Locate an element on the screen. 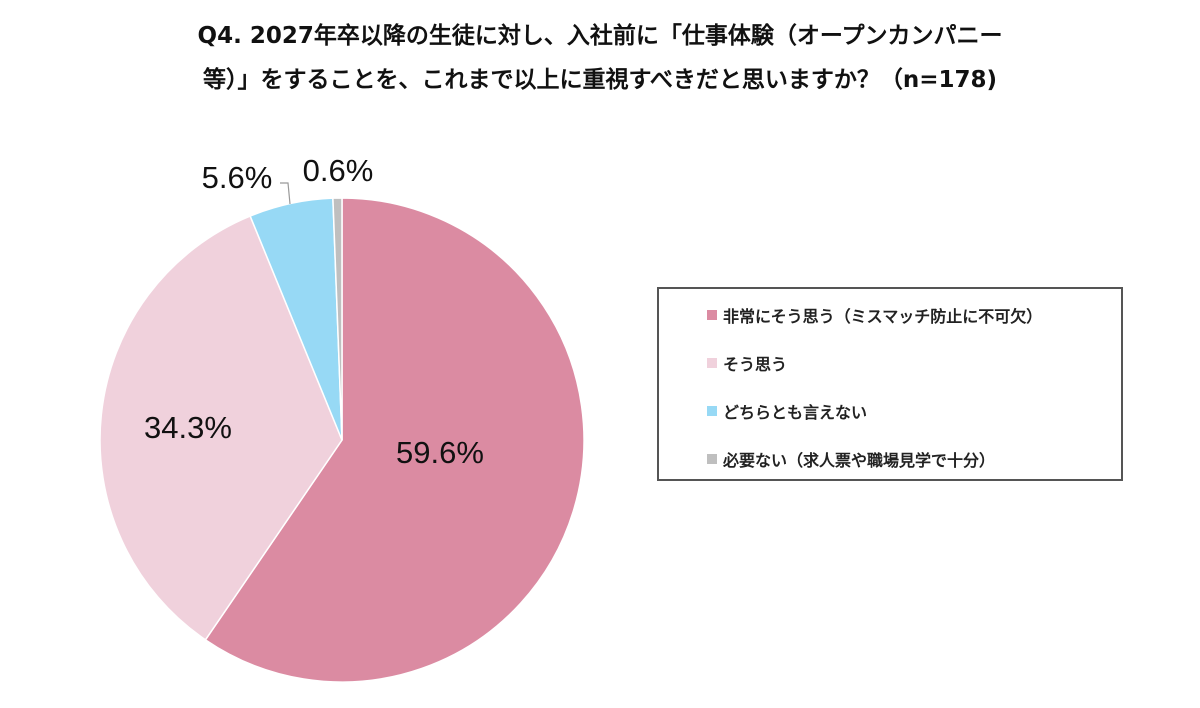 This screenshot has width=1200, height=708. legend-item: 非常にそう思う（ミスマッチ防止に不可欠） is located at coordinates (874, 315).